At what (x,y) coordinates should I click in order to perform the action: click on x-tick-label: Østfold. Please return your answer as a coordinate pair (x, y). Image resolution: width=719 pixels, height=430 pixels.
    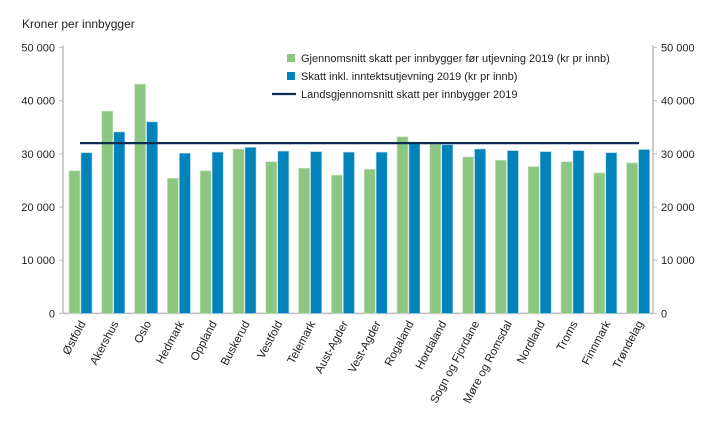
    Looking at the image, I should click on (75, 338).